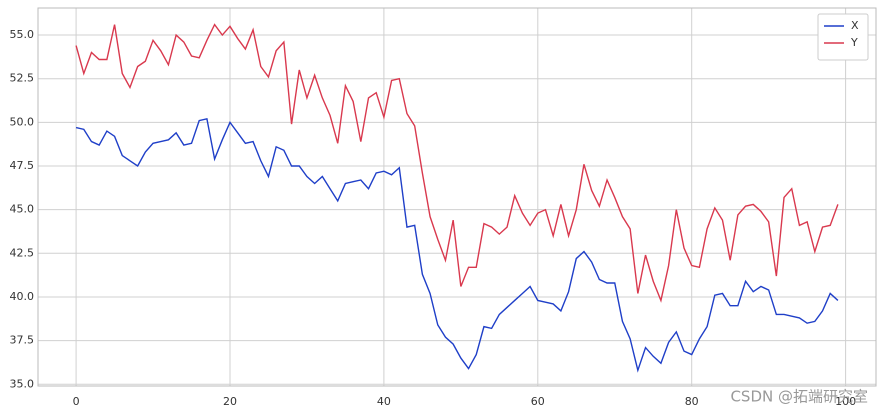  Describe the element at coordinates (843, 37) in the screenshot. I see `legend-box` at that location.